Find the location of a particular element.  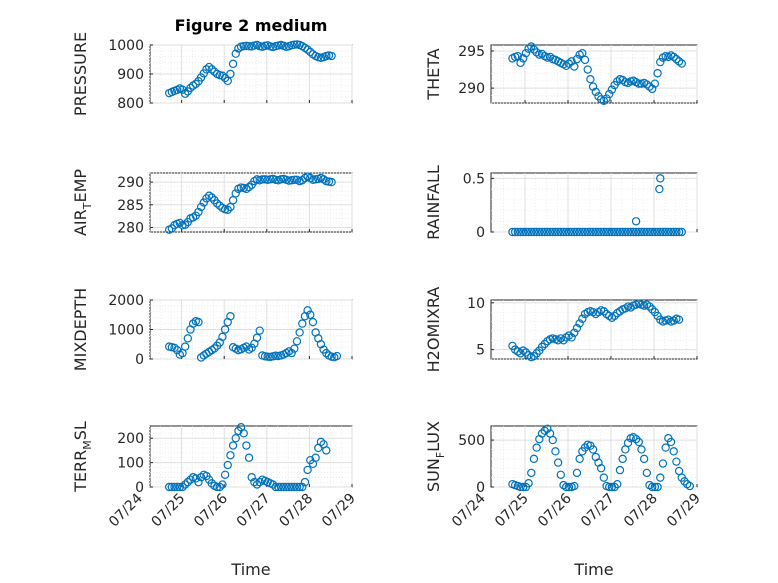

subplot-air-temp: 280 285 290 AIRTEMP is located at coordinates (212, 202).